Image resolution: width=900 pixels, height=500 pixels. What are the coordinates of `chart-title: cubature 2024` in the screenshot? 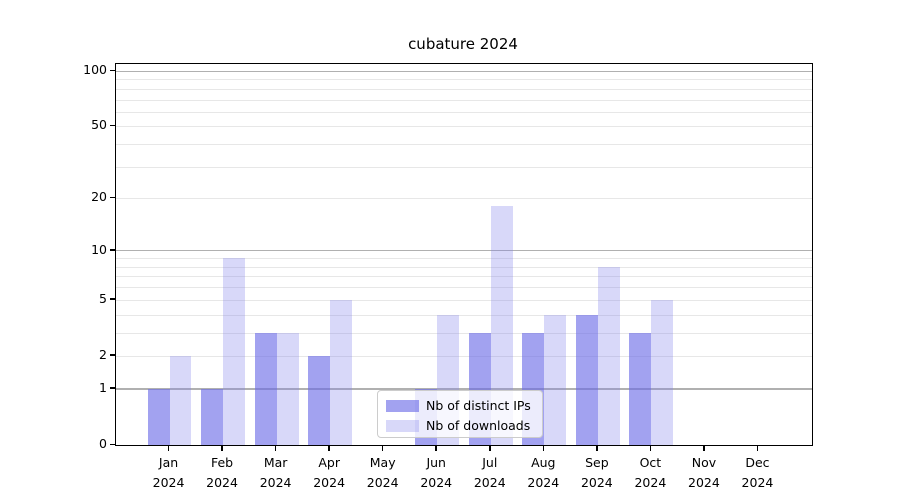 It's located at (463, 44).